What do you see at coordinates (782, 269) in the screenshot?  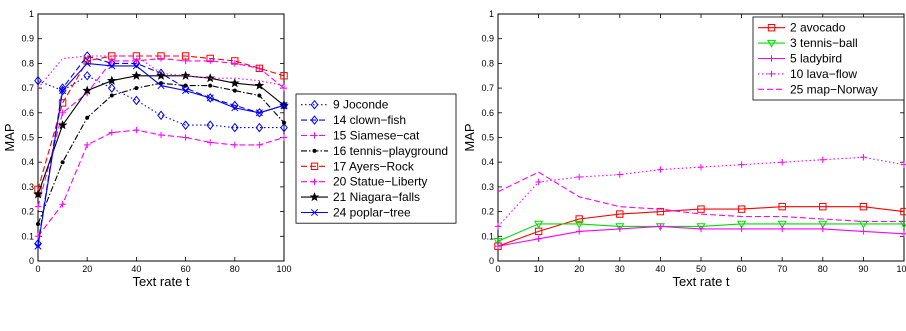 I see `x-tick-label: 70` at bounding box center [782, 269].